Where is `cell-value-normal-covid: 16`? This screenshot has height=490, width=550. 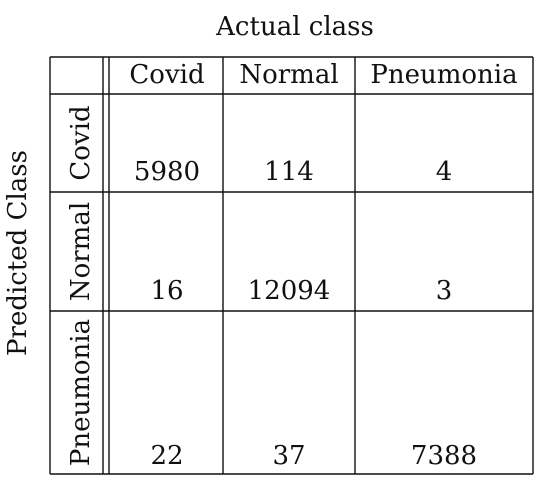
cell-value-normal-covid: 16 is located at coordinates (166, 291).